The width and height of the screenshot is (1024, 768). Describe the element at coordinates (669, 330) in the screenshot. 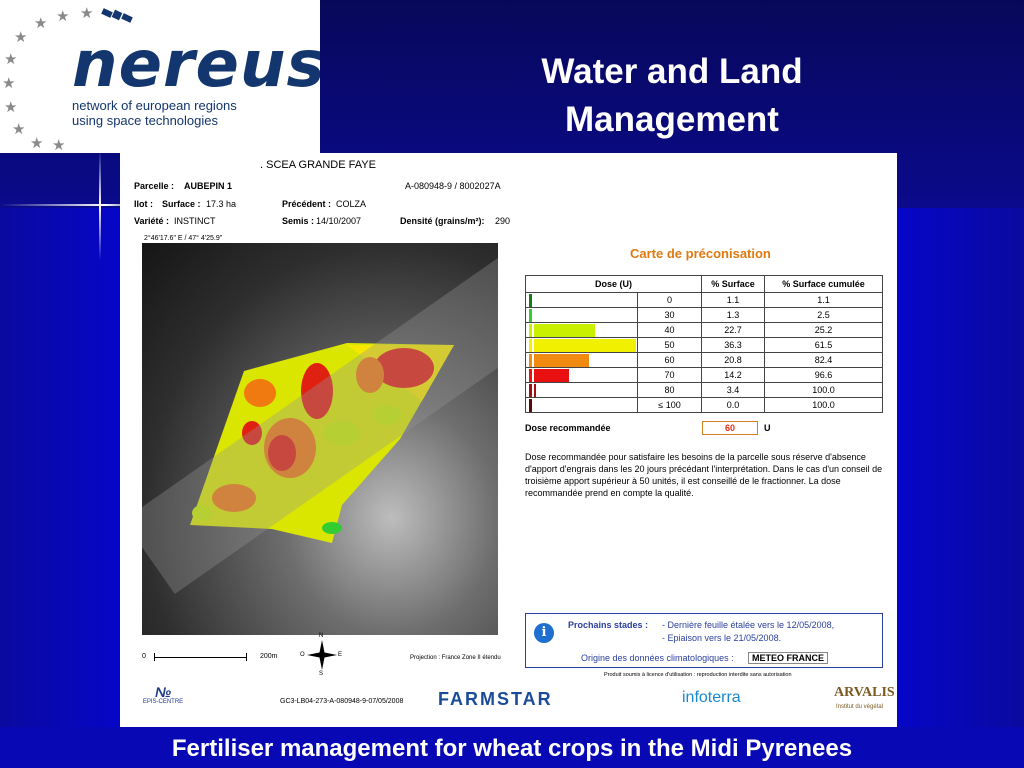

I see `dose-value: 40` at that location.